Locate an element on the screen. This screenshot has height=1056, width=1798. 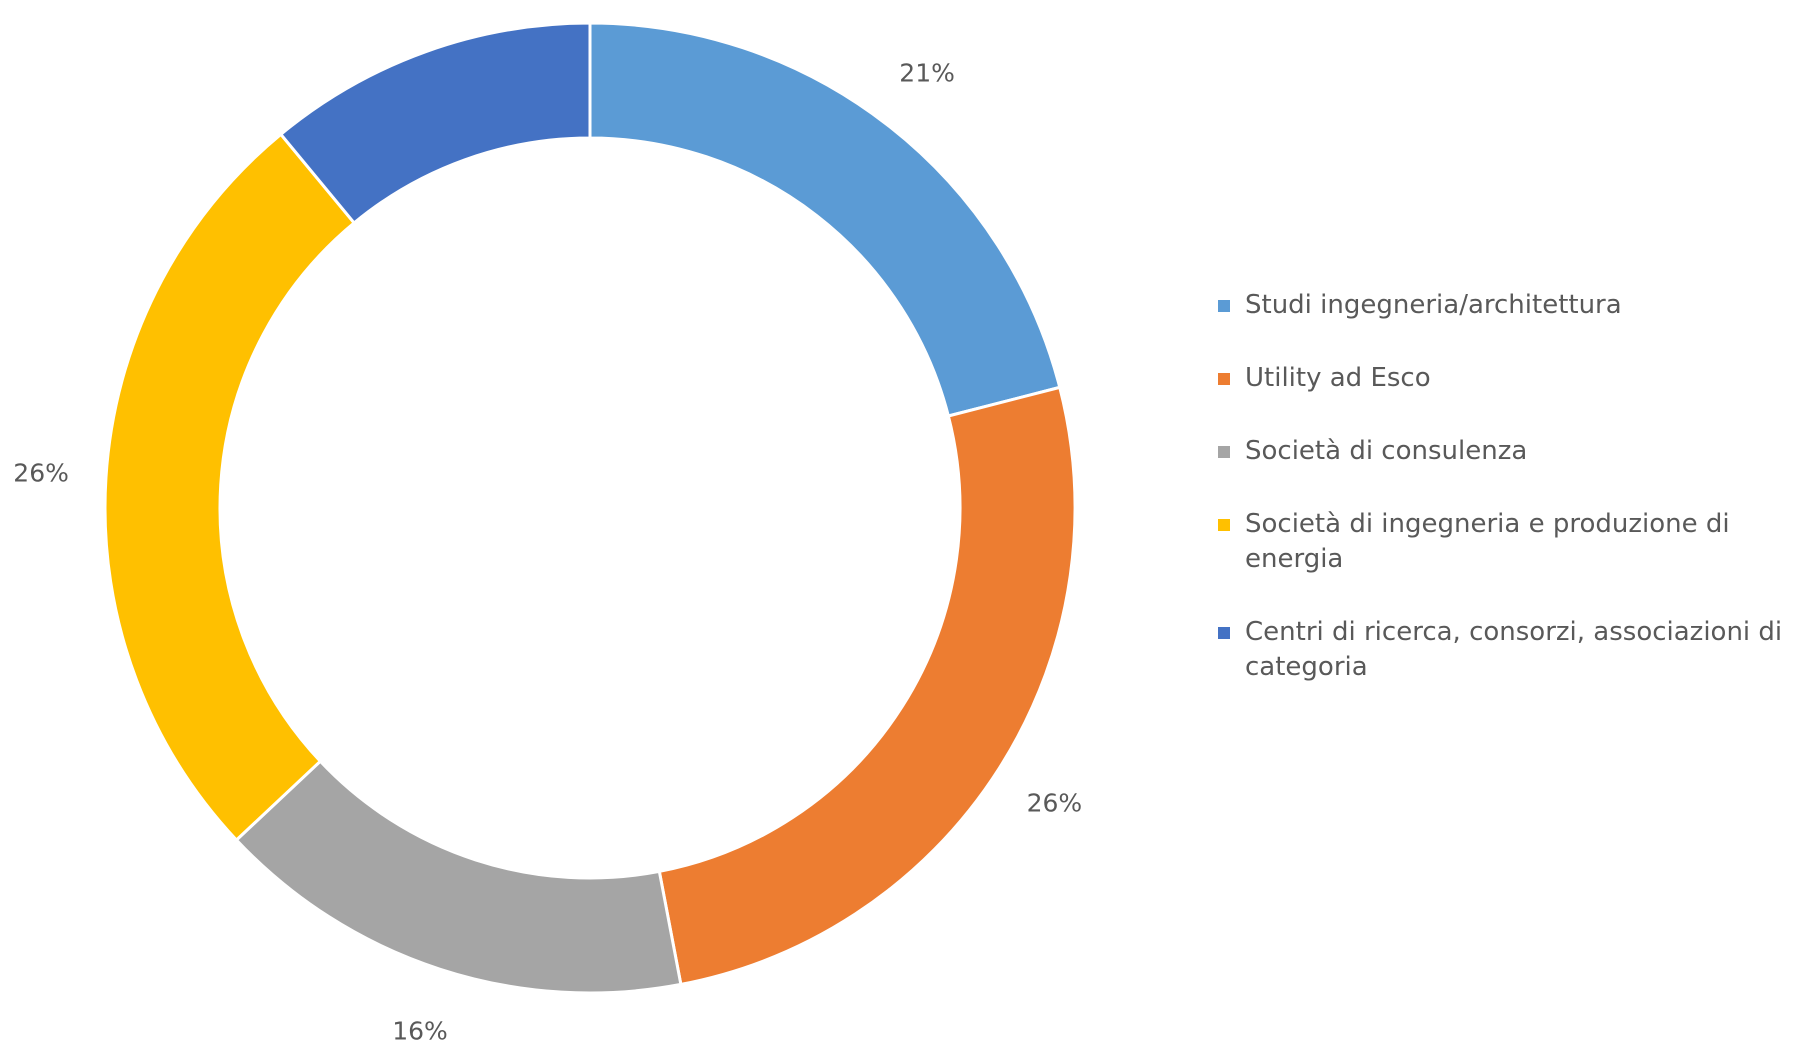
legend-item: Studi ingegneria/architettura is located at coordinates (1505, 305).